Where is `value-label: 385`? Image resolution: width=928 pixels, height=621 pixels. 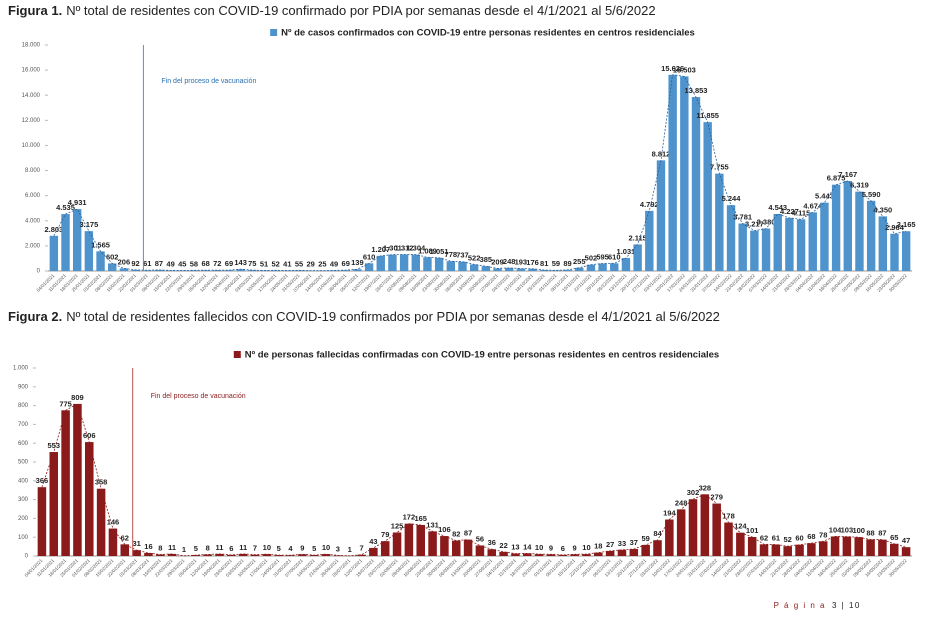
value-label: 385 is located at coordinates (486, 259).